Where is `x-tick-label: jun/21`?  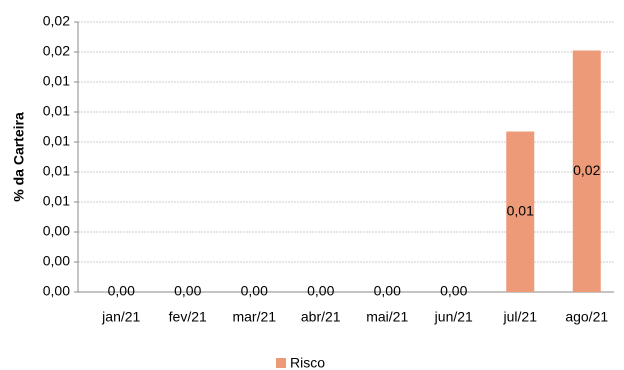
x-tick-label: jun/21 is located at coordinates (453, 317).